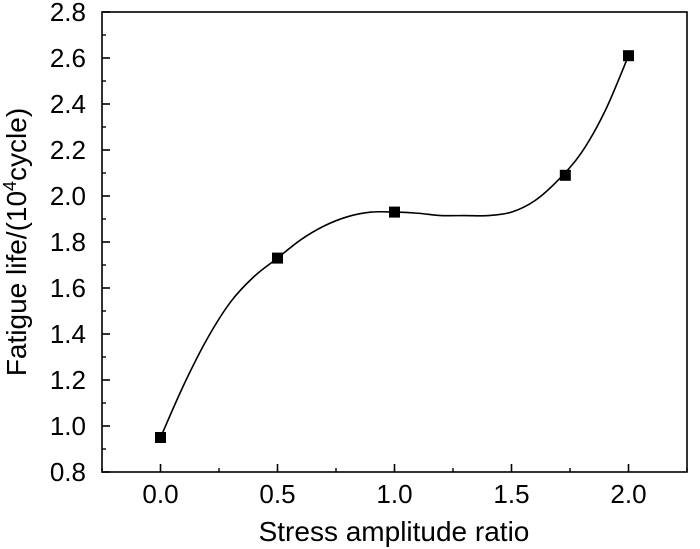 Image resolution: width=700 pixels, height=549 pixels. Describe the element at coordinates (10, 186) in the screenshot. I see `y-axis-title-sup: 4` at that location.